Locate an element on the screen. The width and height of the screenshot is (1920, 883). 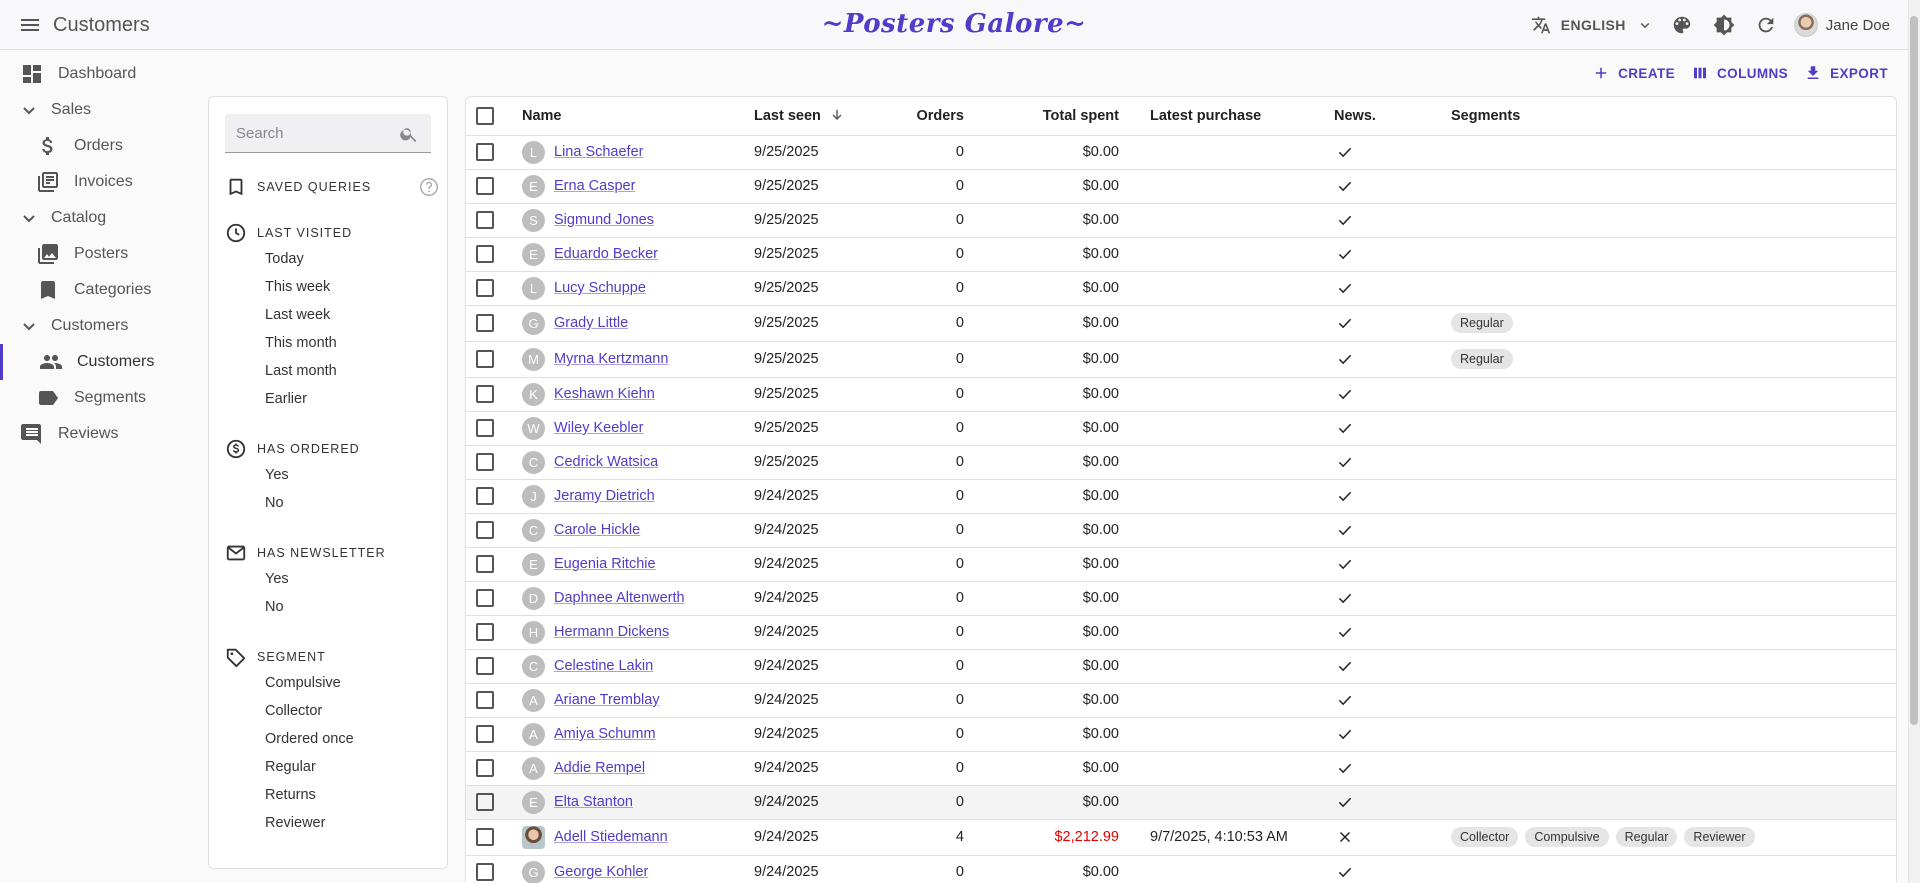
sidebar-group-catalog: Catalog is located at coordinates (100, 218).